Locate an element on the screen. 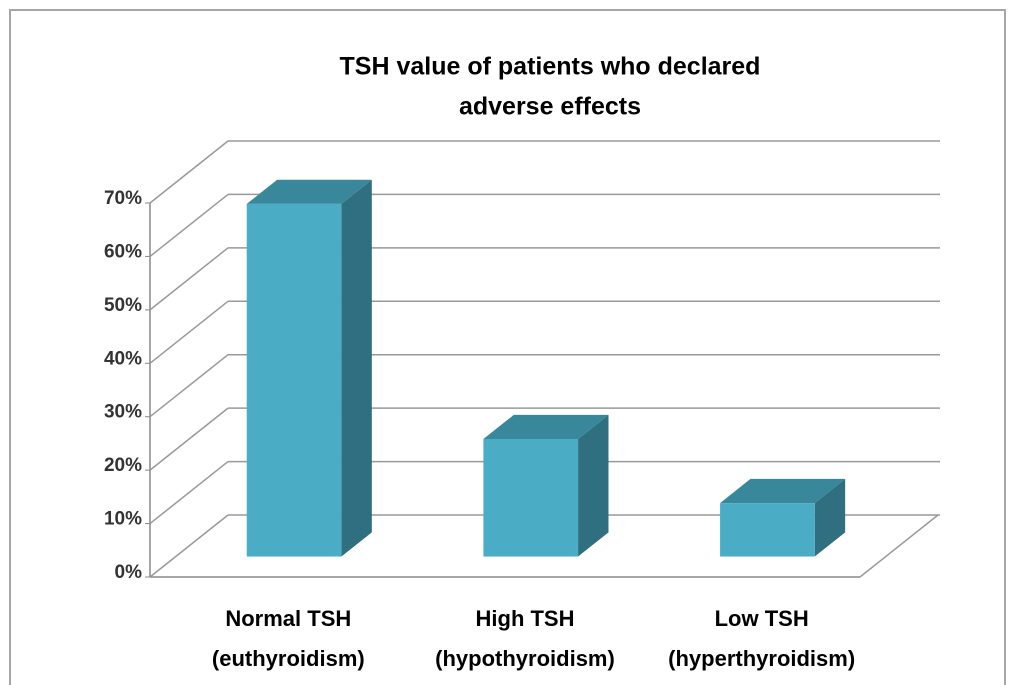 This screenshot has height=685, width=1016. y-tick-label: 10% is located at coordinates (123, 519).